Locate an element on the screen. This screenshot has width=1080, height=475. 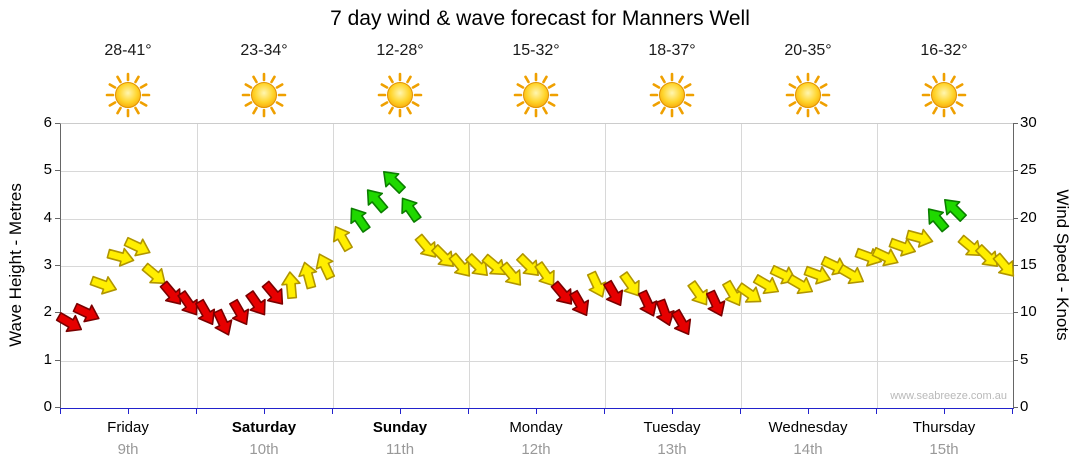
watermark: www.seabreeze.com.au is located at coordinates (948, 396).